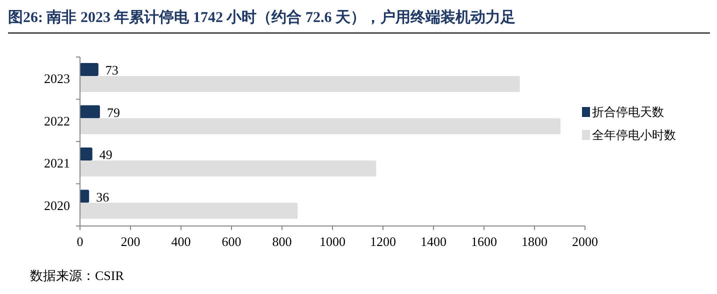 The height and width of the screenshot is (294, 717). I want to click on legend-label: 全年停电小时数, so click(634, 135).